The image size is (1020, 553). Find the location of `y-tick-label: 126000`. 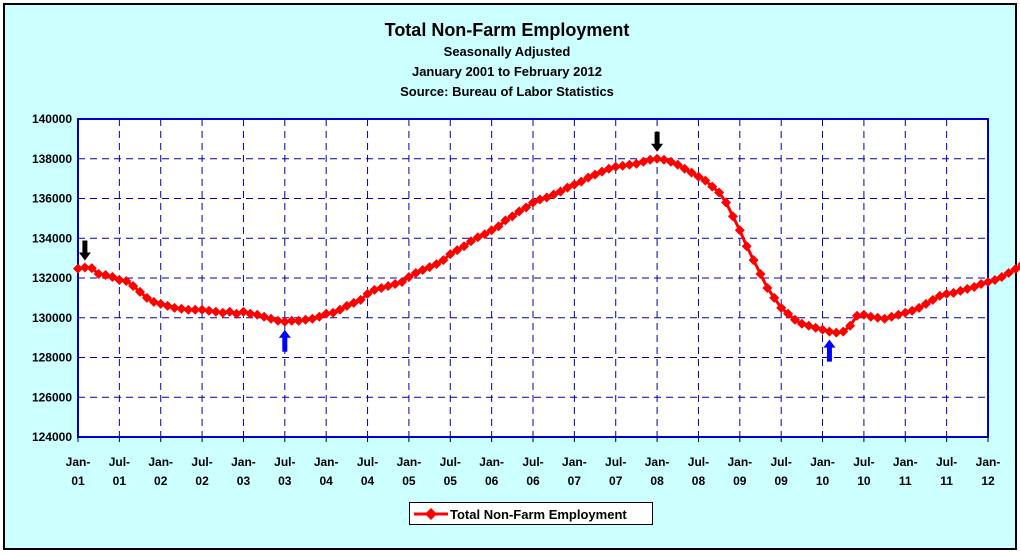

y-tick-label: 126000 is located at coordinates (52, 397).